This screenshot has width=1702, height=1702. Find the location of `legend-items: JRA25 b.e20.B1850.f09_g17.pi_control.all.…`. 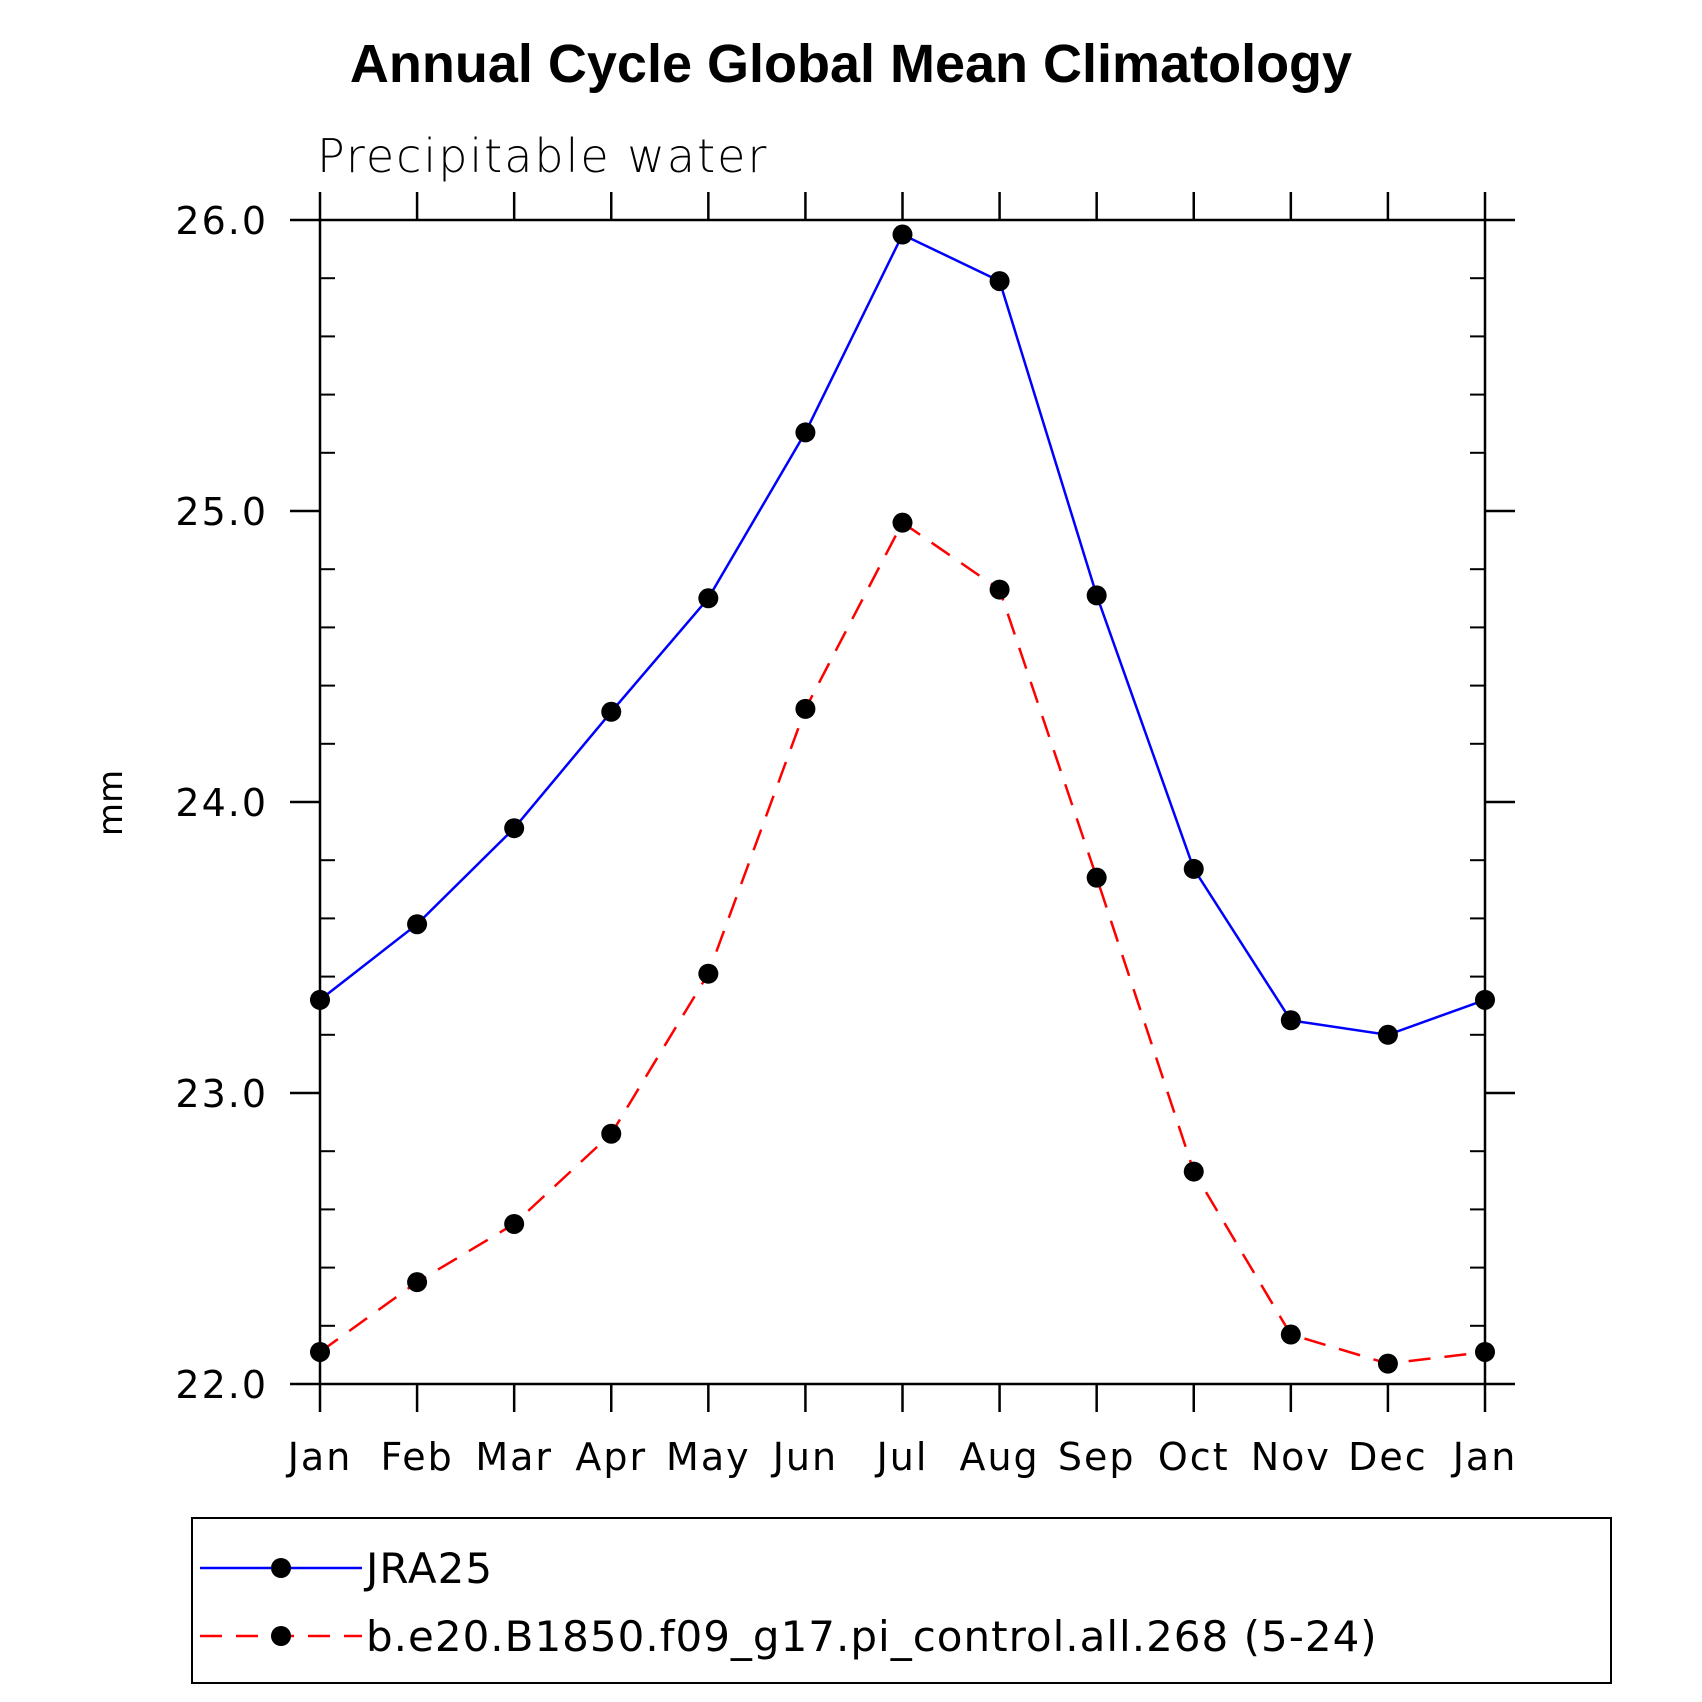

legend-items: JRA25 b.e20.B1850.f09_g17.pi_control.all.… is located at coordinates (789, 1602).